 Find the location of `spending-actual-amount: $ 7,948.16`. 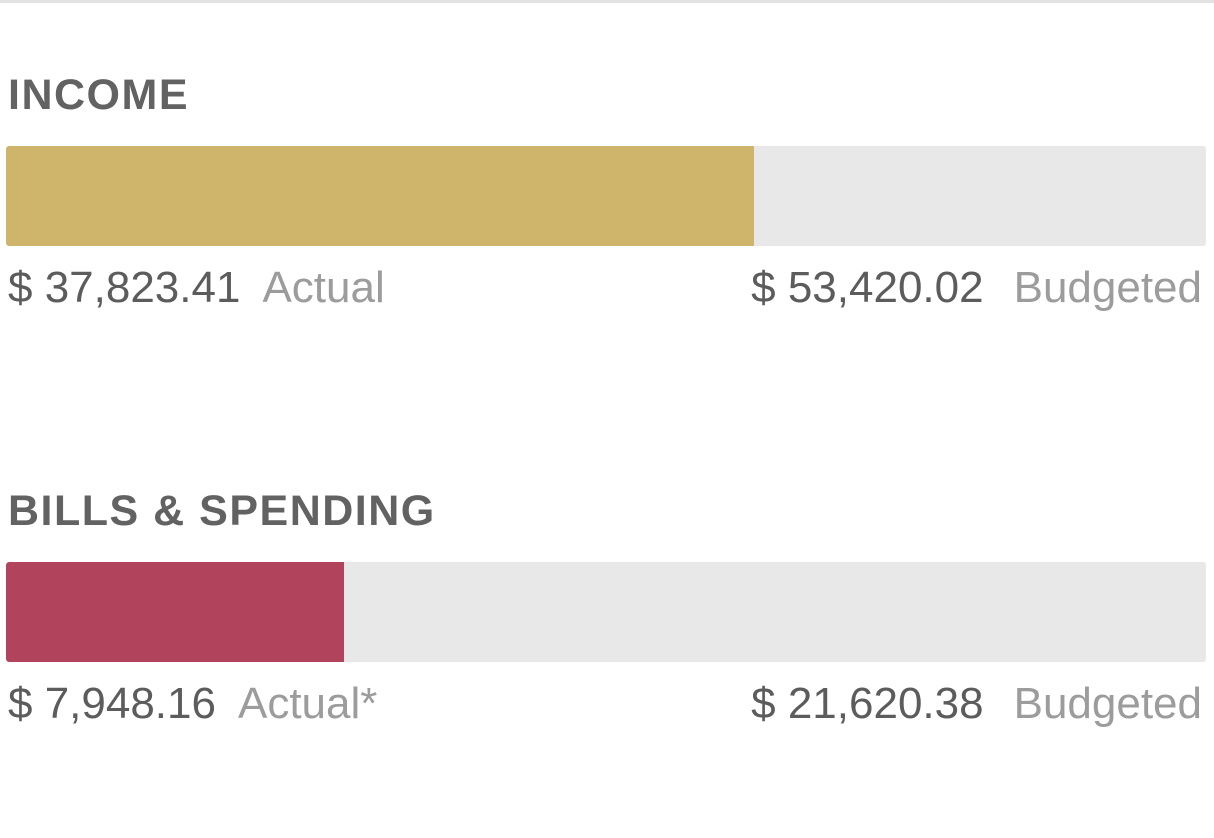

spending-actual-amount: $ 7,948.16 is located at coordinates (112, 703).